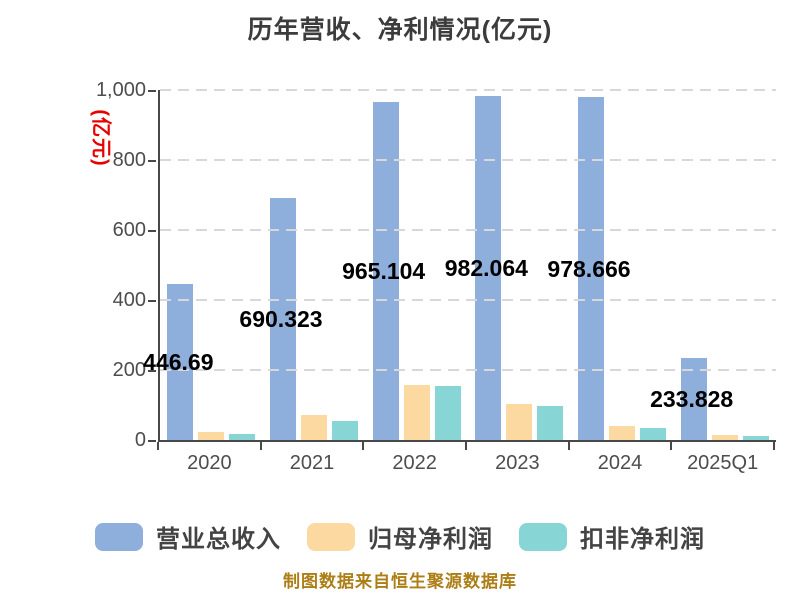 This screenshot has width=800, height=600. What do you see at coordinates (416, 412) in the screenshot?
I see `bar-归母净利润-2022` at bounding box center [416, 412].